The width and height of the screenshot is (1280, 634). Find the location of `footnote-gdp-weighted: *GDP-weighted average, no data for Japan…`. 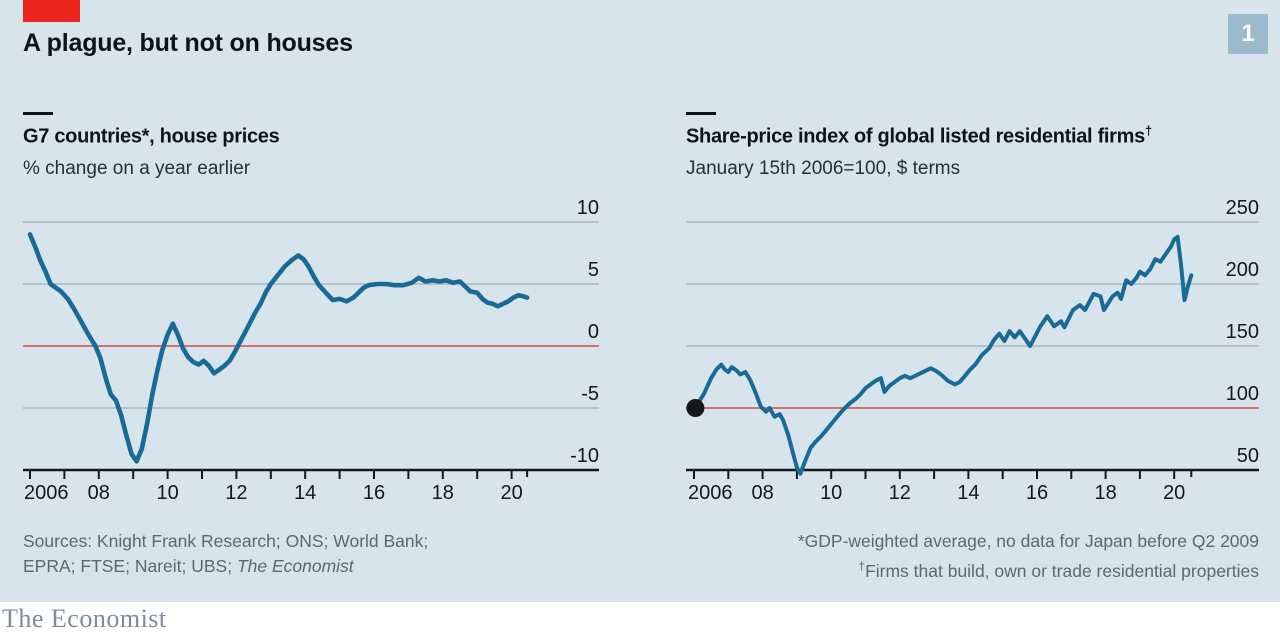

footnote-gdp-weighted: *GDP-weighted average, no data for Japan… is located at coordinates (1028, 541).